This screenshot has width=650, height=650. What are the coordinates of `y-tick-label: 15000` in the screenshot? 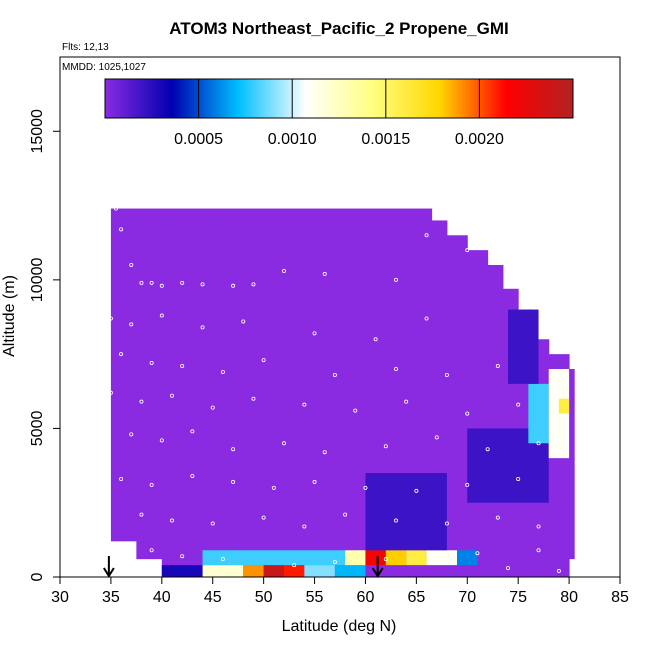 It's located at (37, 131).